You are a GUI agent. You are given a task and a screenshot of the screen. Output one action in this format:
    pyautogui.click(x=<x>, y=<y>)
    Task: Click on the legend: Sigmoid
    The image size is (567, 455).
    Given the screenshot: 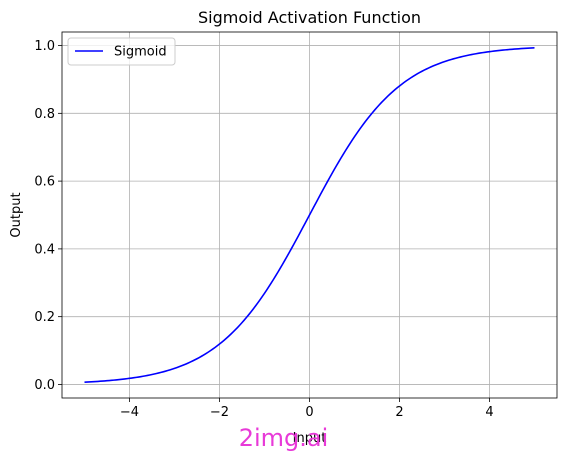 What is the action you would take?
    pyautogui.click(x=121, y=51)
    